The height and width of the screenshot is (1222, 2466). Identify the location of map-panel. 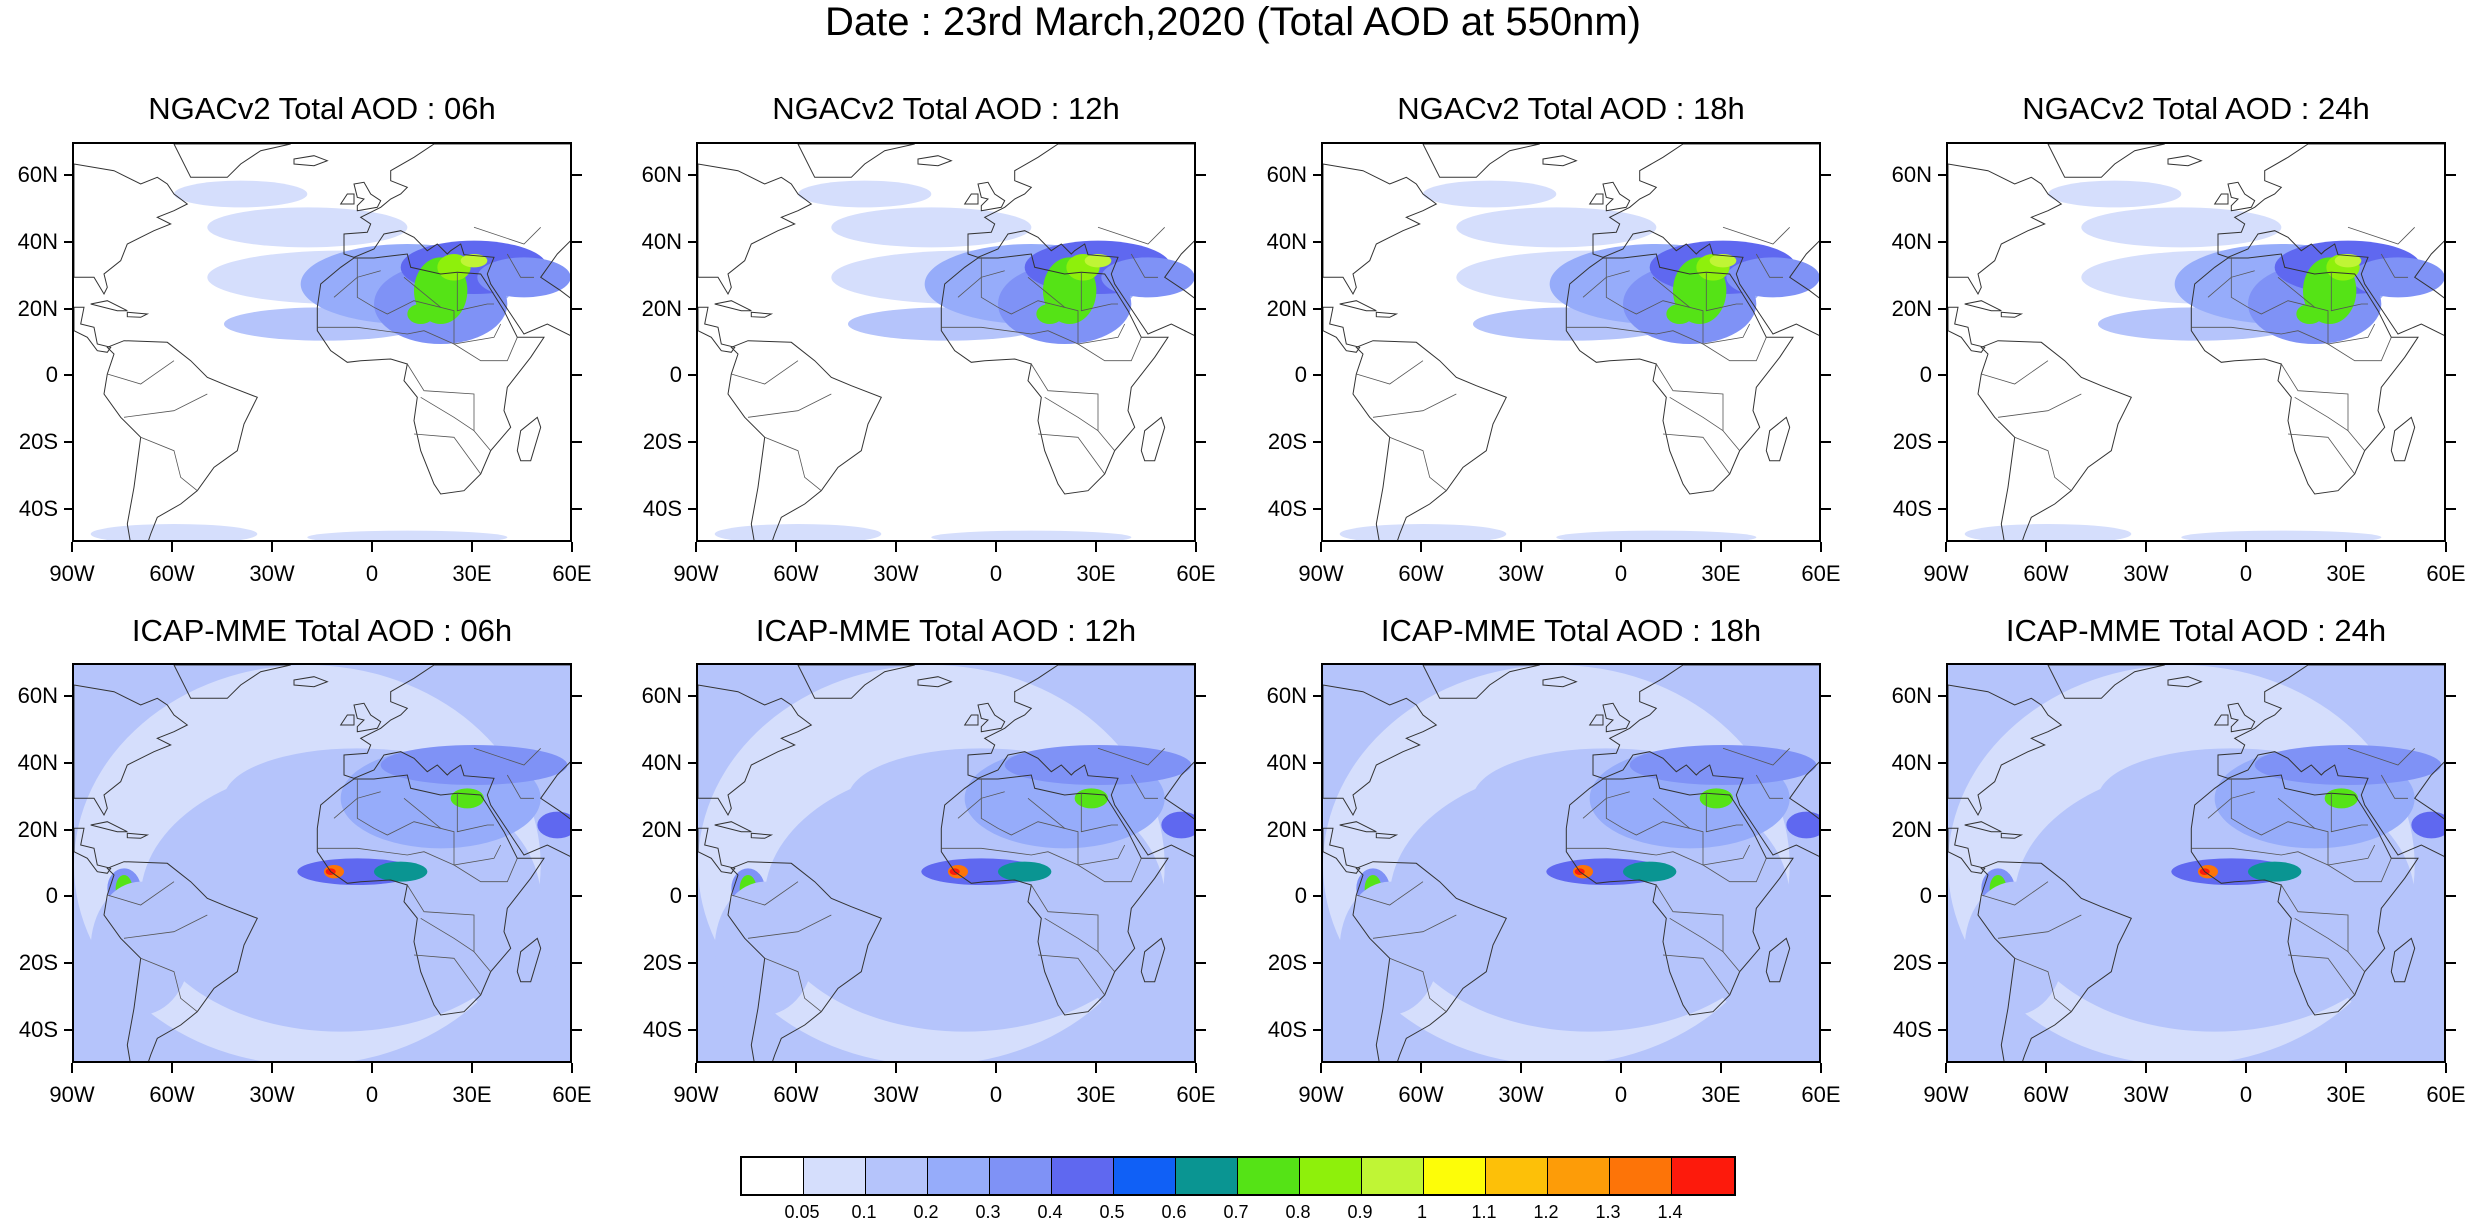
(322, 863).